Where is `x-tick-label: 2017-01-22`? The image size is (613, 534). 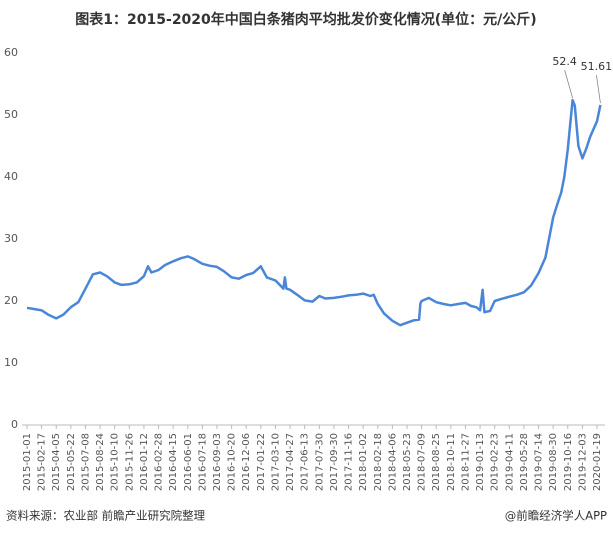
x-tick-label: 2017-01-22 is located at coordinates (261, 462).